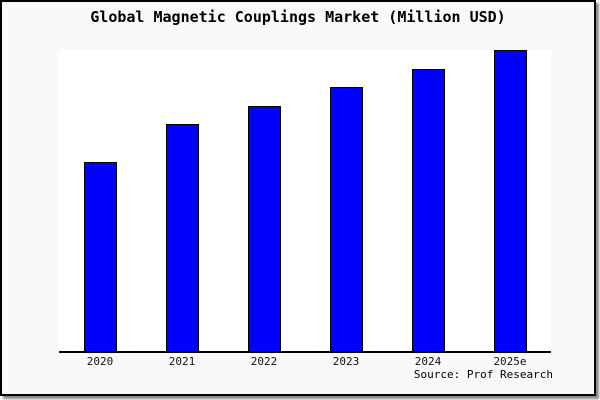 This screenshot has height=400, width=600. Describe the element at coordinates (100, 256) in the screenshot. I see `bar-2020` at that location.